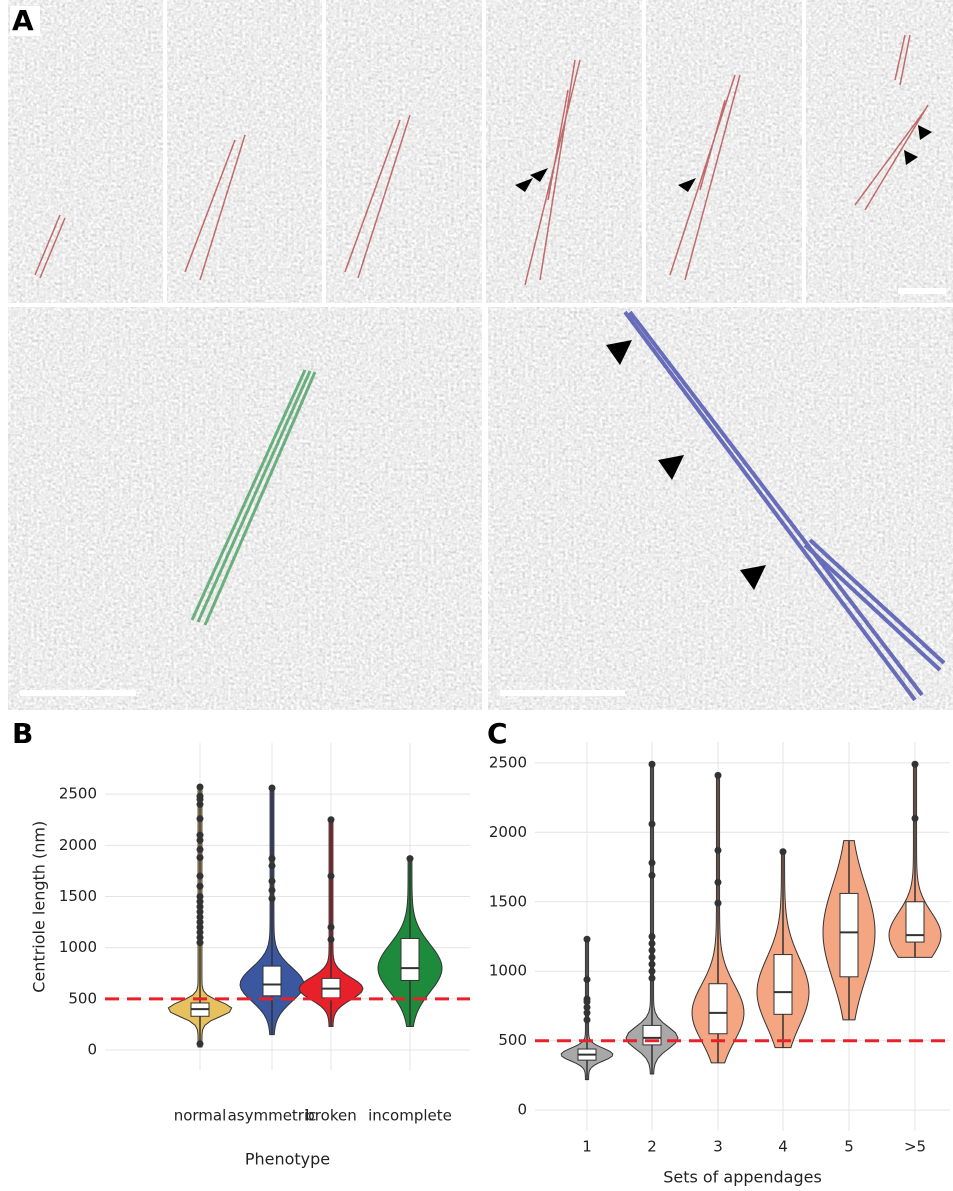  What do you see at coordinates (915, 1147) in the screenshot?
I see `x-tick-label: >5` at bounding box center [915, 1147].